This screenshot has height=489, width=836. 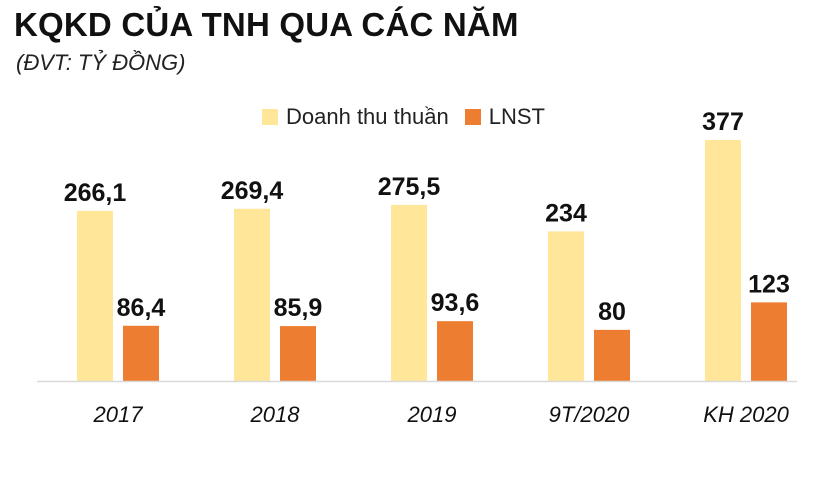 I want to click on data-label-revenue-4: 377, so click(x=723, y=122).